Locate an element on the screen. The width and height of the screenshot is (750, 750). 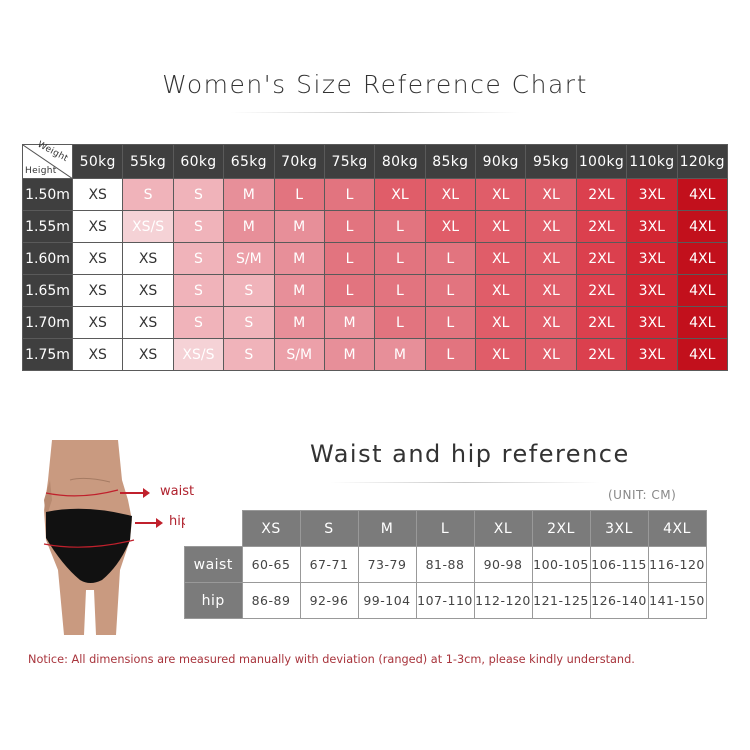
measure-cell: 112-120 is located at coordinates (503, 600).